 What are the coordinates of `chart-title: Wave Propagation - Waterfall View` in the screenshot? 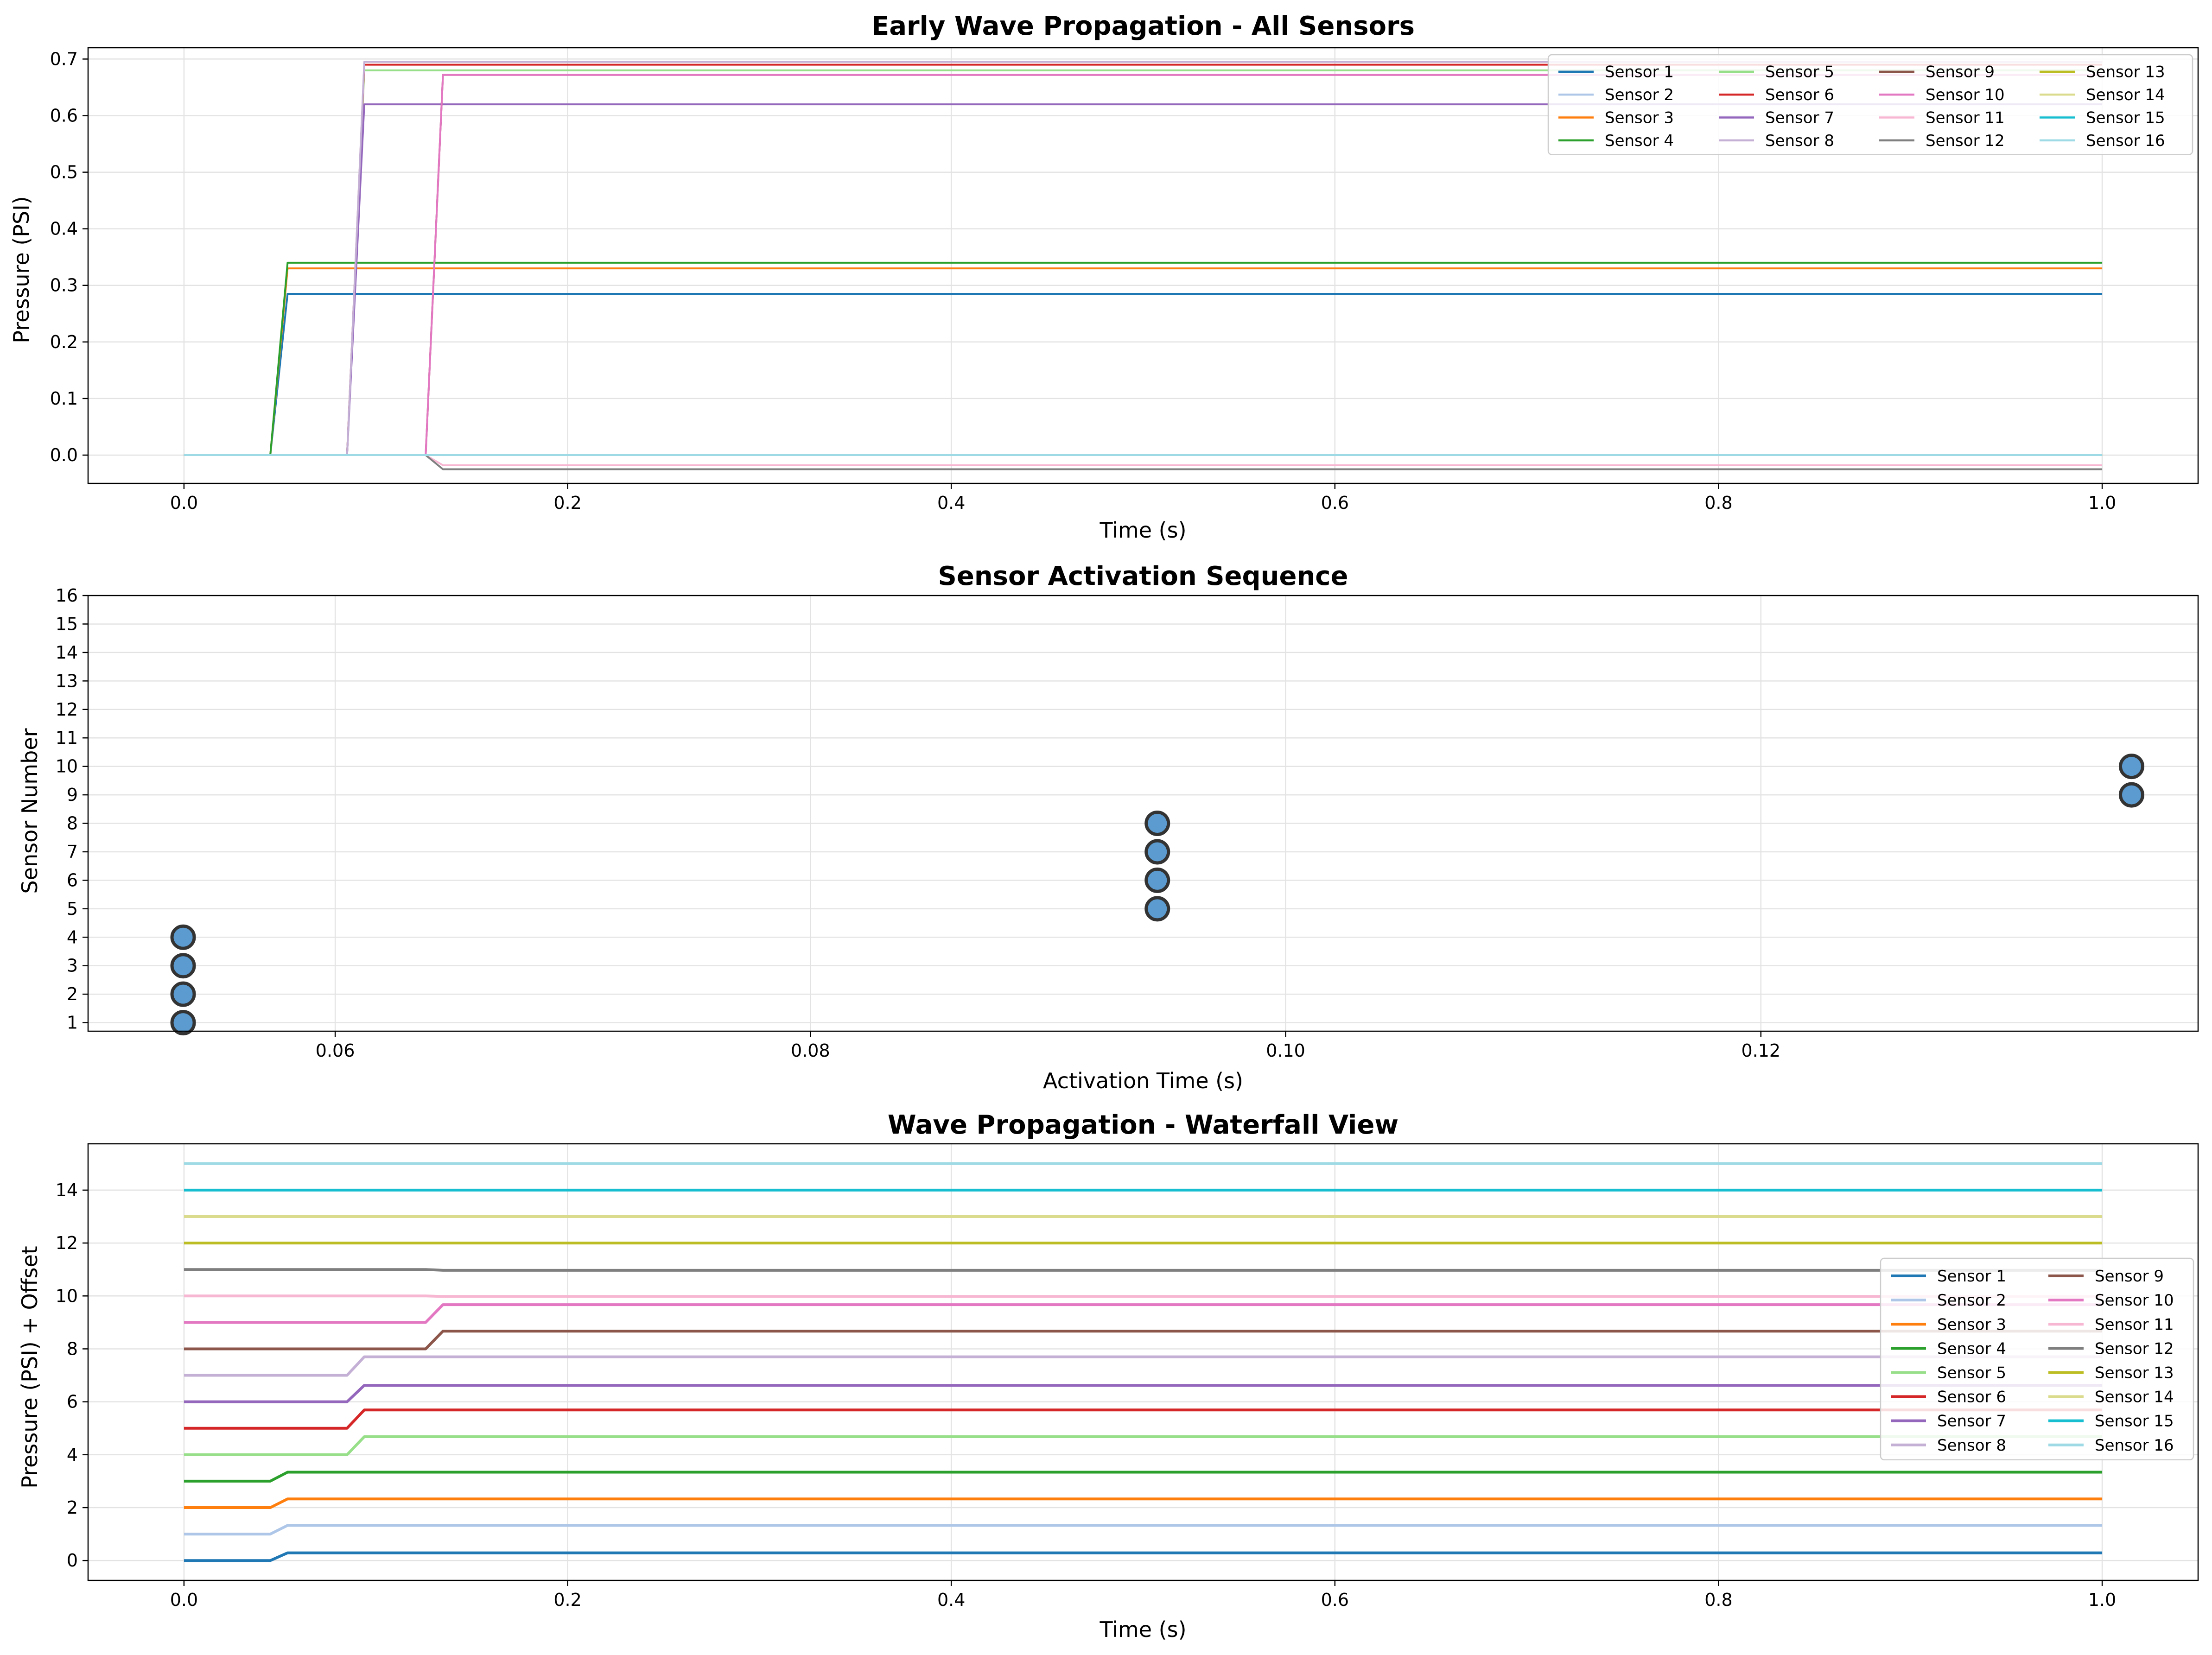 It's located at (1143, 1125).